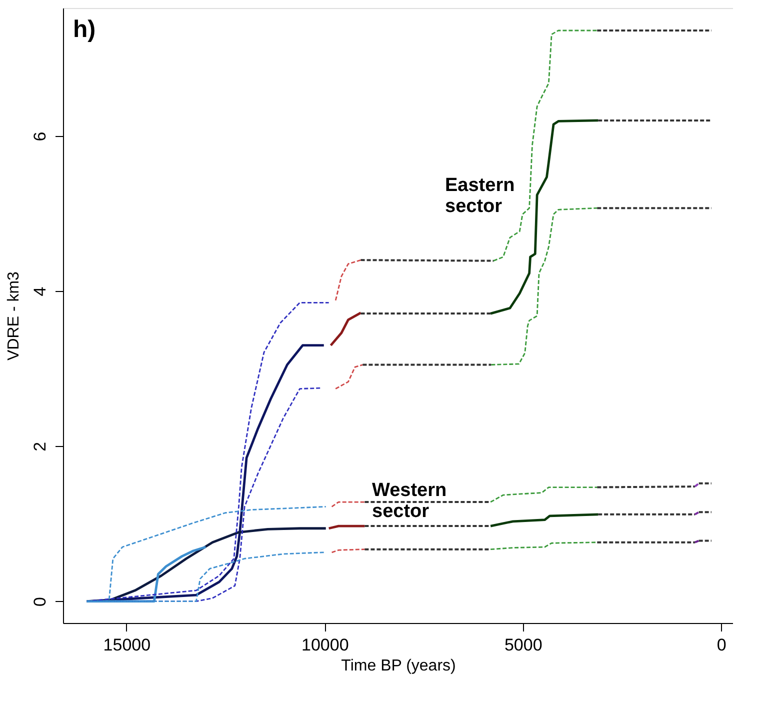 This screenshot has width=777, height=714. What do you see at coordinates (721, 645) in the screenshot?
I see `x-tick-label: 0` at bounding box center [721, 645].